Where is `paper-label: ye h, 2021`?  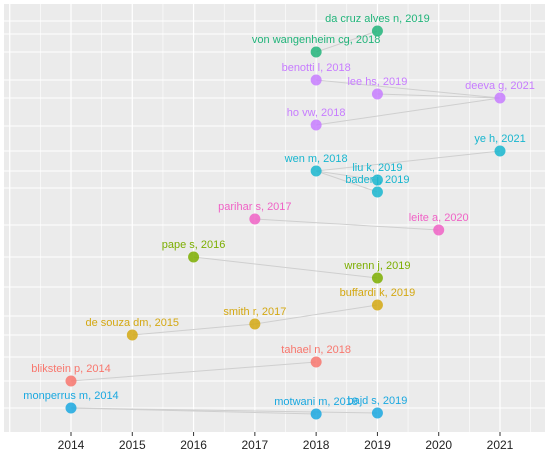 paper-label: ye h, 2021 is located at coordinates (499, 139).